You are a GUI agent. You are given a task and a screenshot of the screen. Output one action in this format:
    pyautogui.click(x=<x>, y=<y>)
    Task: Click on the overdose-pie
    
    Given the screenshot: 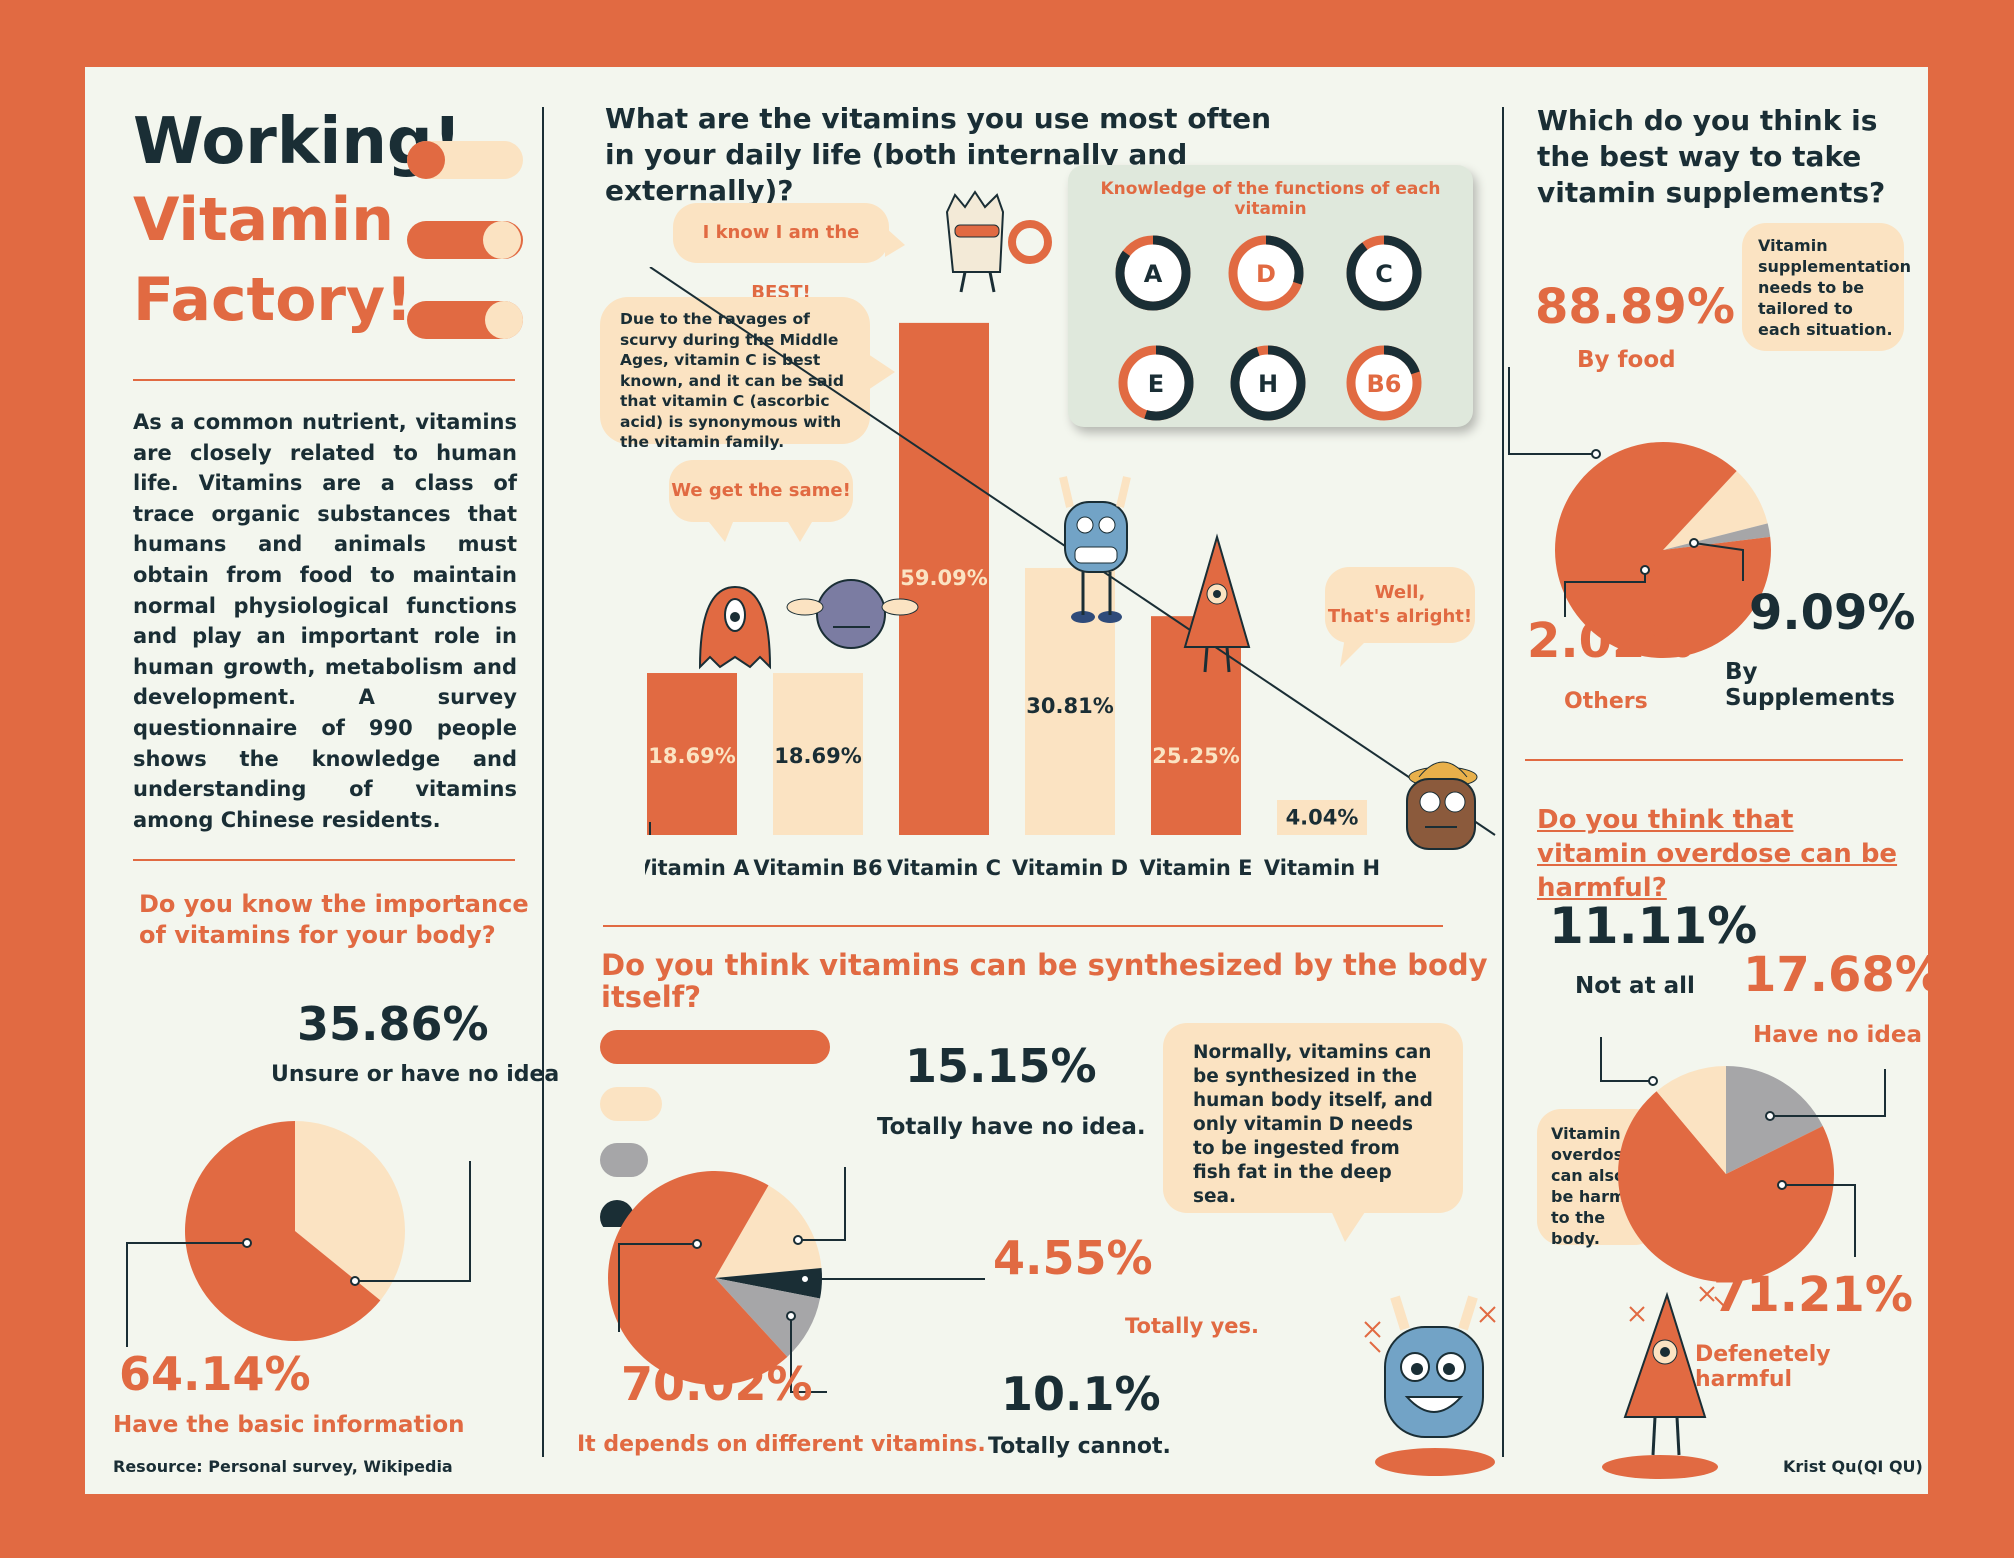 What is the action you would take?
    pyautogui.click(x=1726, y=1174)
    